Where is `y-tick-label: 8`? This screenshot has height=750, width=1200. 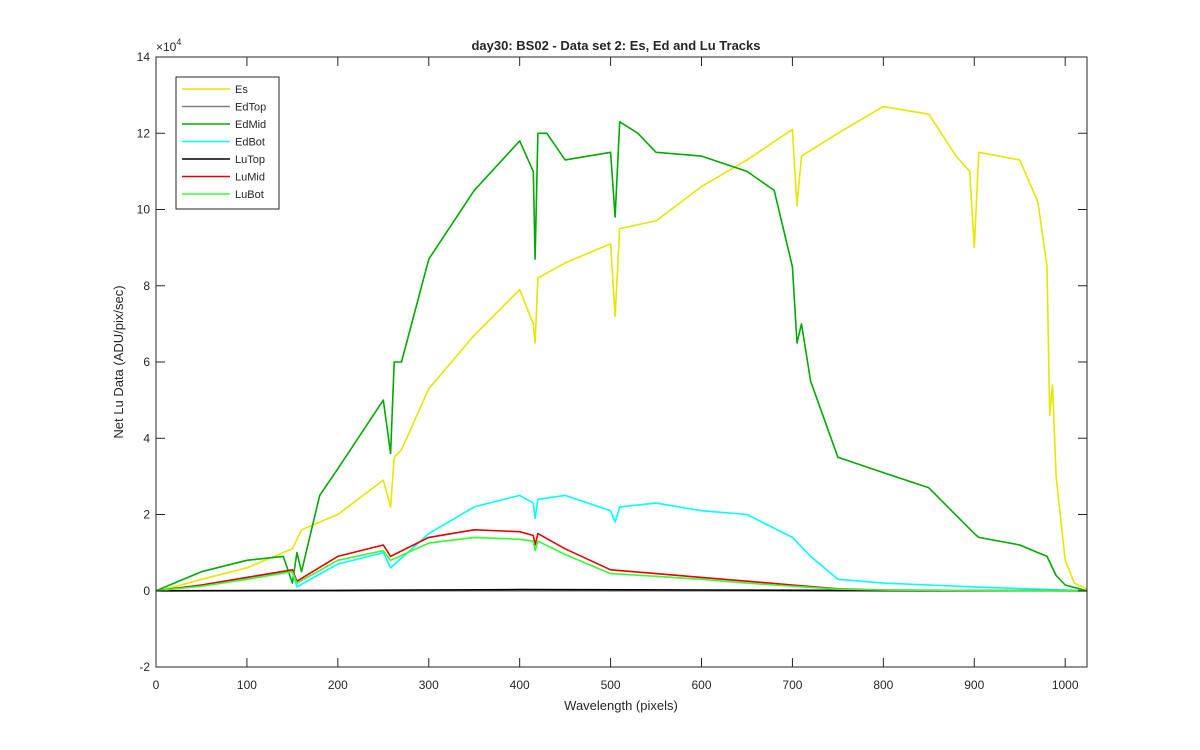 y-tick-label: 8 is located at coordinates (146, 286).